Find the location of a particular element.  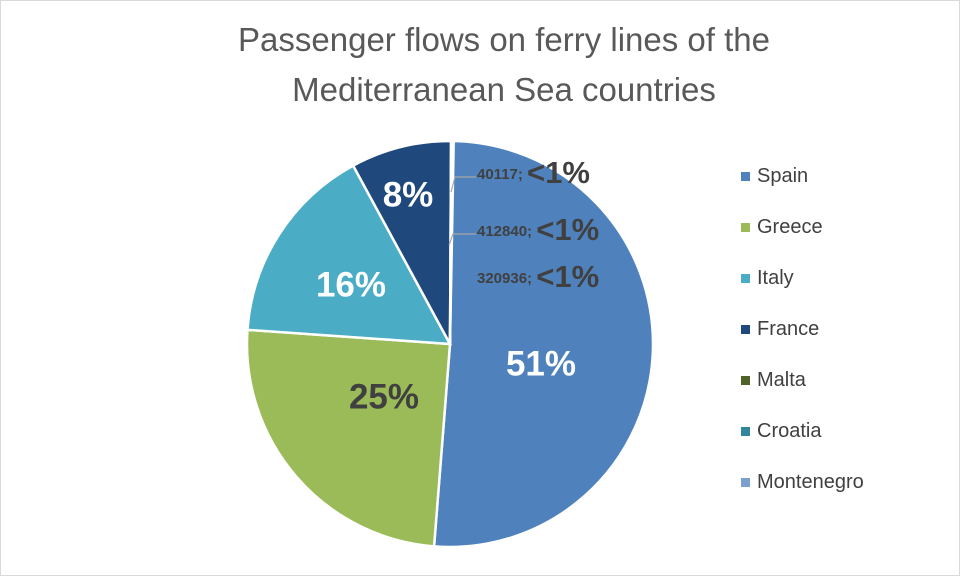

data-label-montenegro: 320936; <1% is located at coordinates (538, 276).